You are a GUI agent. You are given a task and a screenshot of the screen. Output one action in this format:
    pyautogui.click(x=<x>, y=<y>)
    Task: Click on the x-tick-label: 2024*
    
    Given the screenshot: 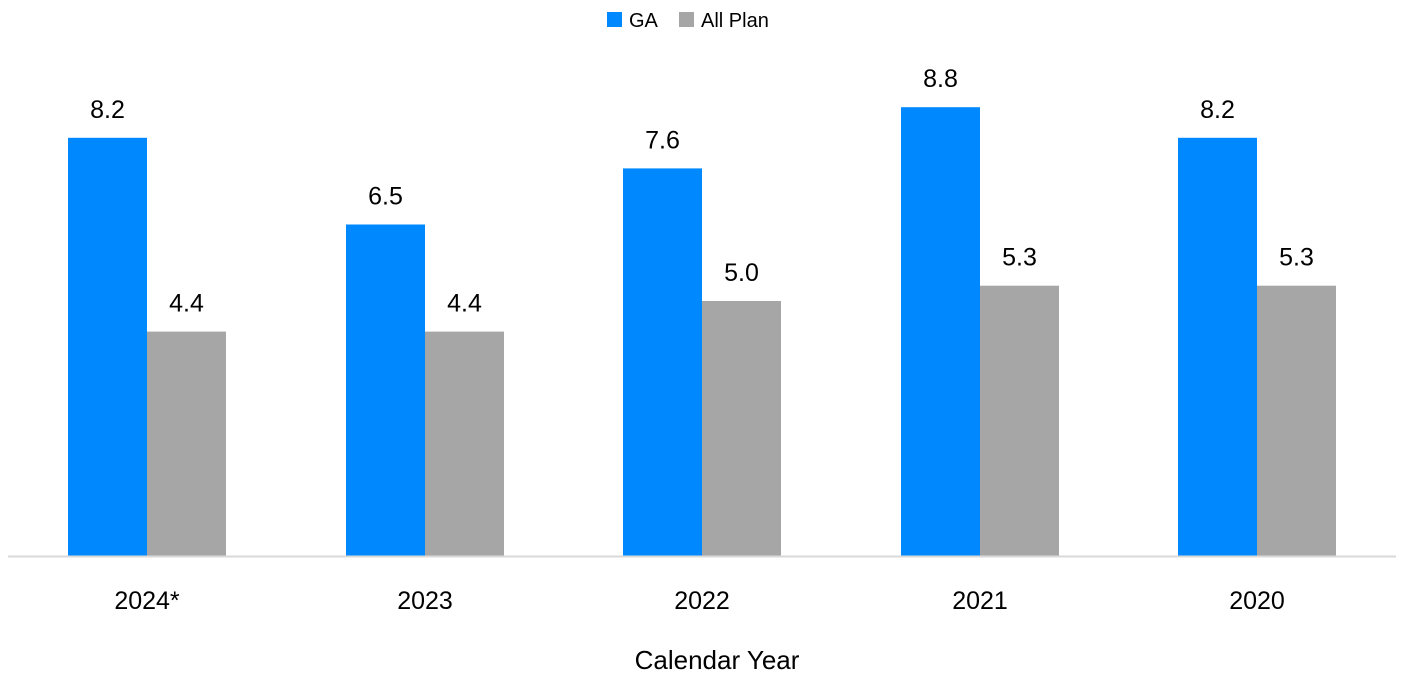 What is the action you would take?
    pyautogui.click(x=147, y=601)
    